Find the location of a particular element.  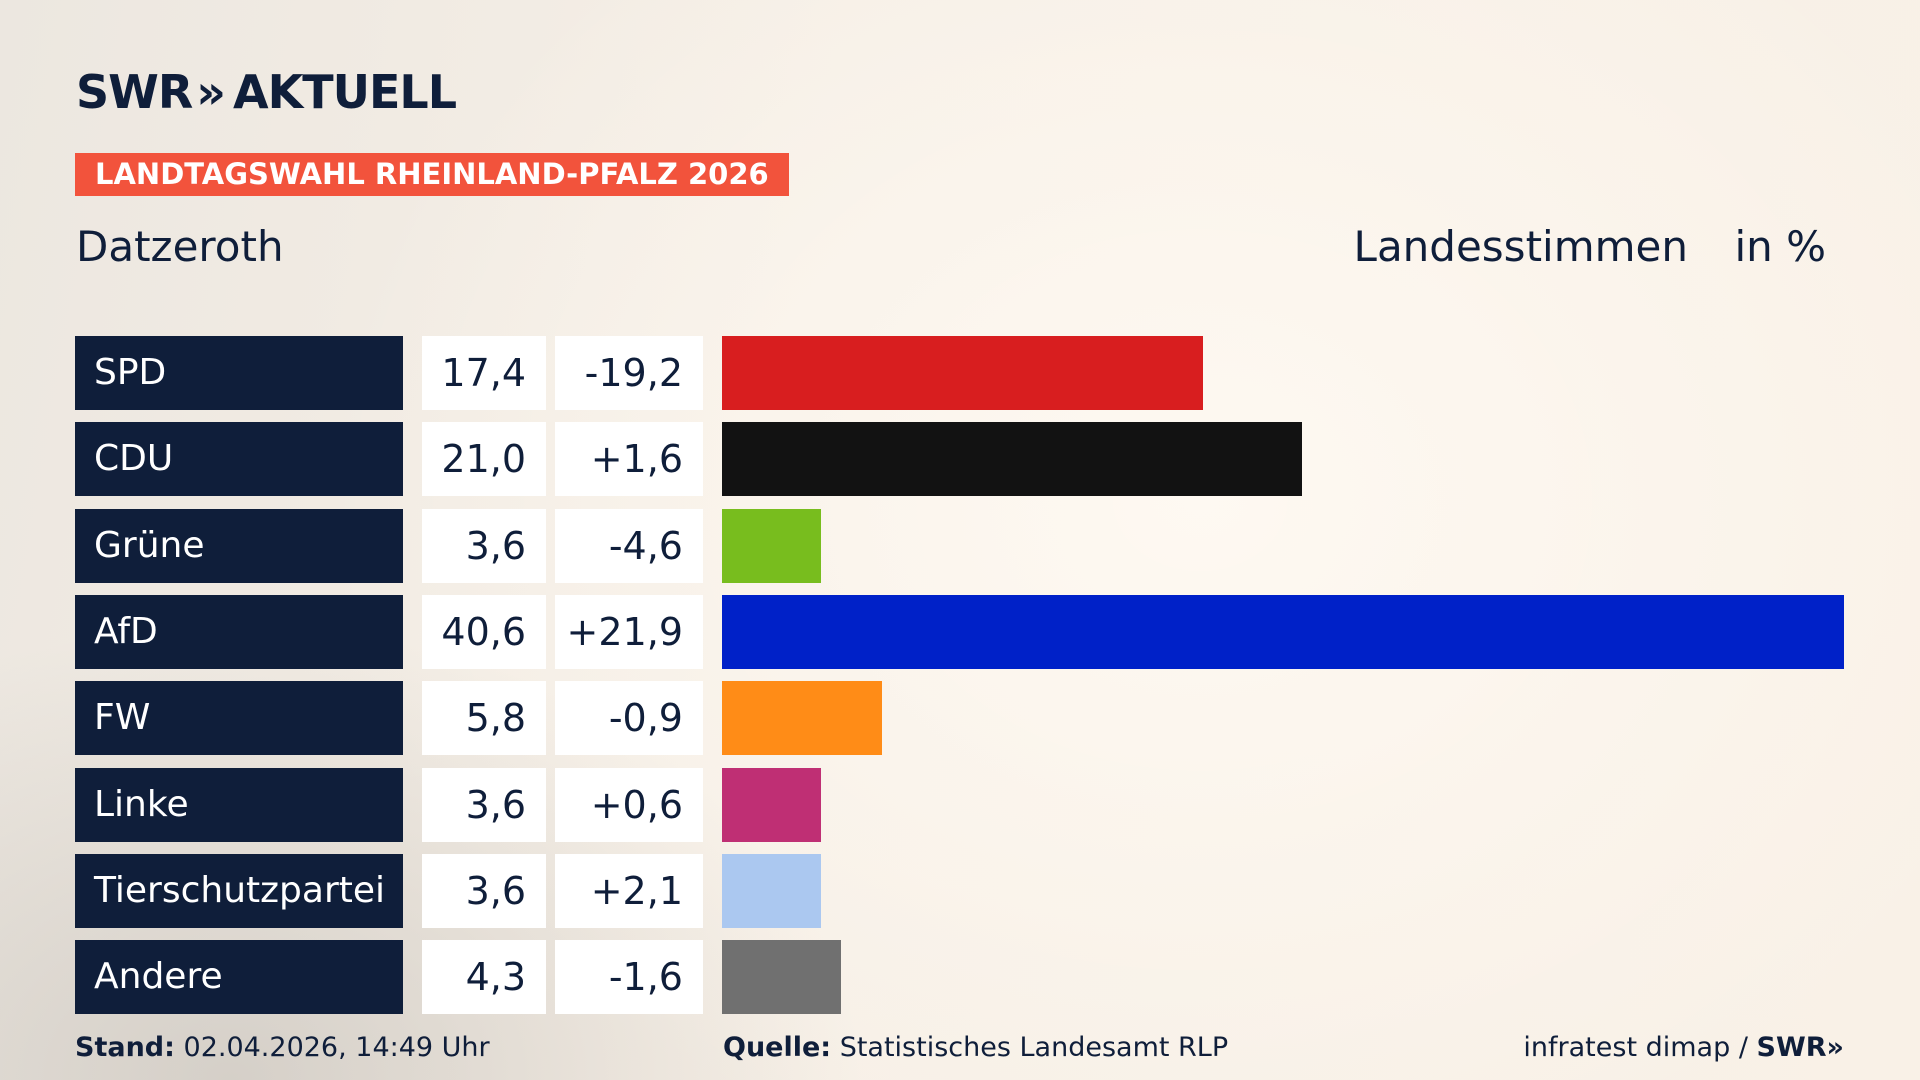

logo-text: SWR is located at coordinates (134, 92).